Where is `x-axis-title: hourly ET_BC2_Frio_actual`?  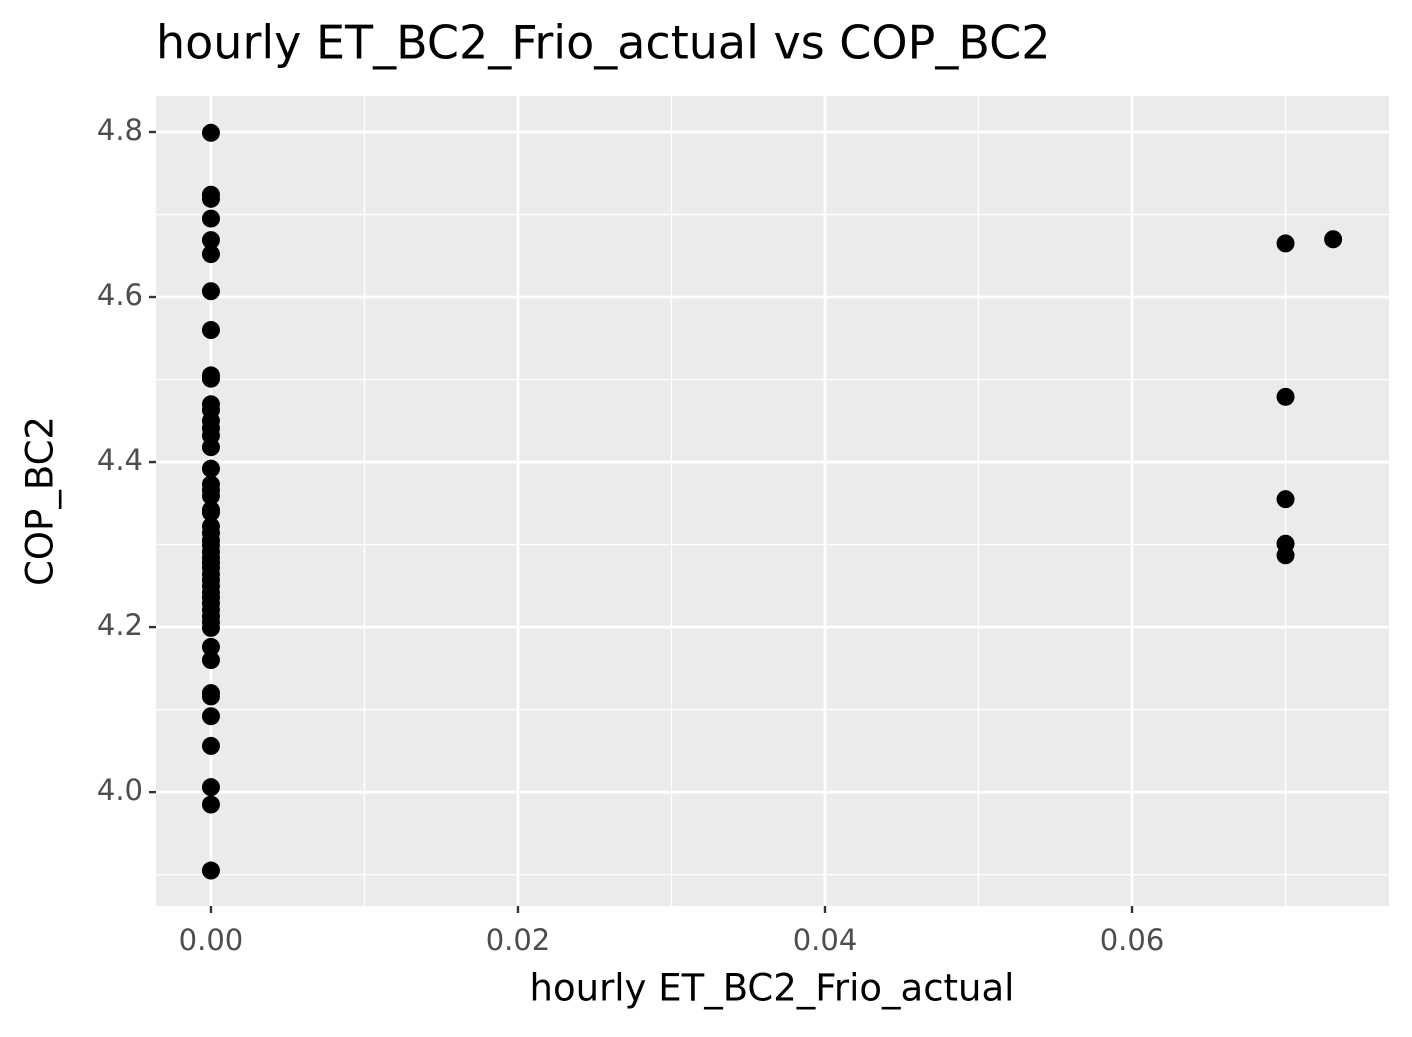
x-axis-title: hourly ET_BC2_Frio_actual is located at coordinates (772, 988).